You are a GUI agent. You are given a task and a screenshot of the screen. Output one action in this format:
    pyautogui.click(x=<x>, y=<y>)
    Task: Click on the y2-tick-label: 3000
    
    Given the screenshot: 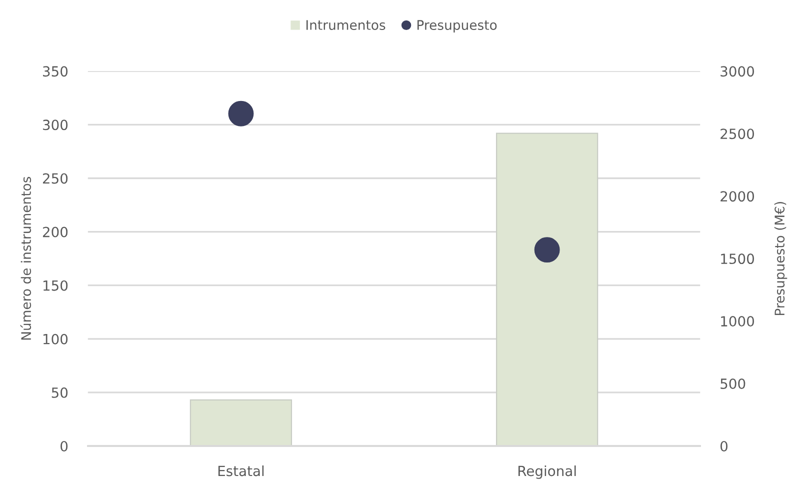 What is the action you would take?
    pyautogui.click(x=737, y=71)
    